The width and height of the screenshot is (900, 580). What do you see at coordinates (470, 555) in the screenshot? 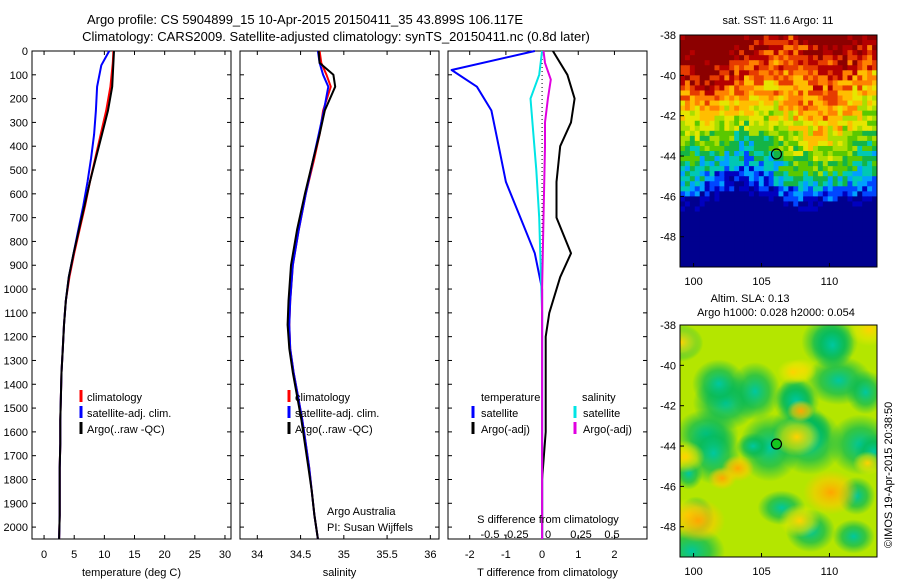
I see `x-tick-label: -2` at bounding box center [470, 555].